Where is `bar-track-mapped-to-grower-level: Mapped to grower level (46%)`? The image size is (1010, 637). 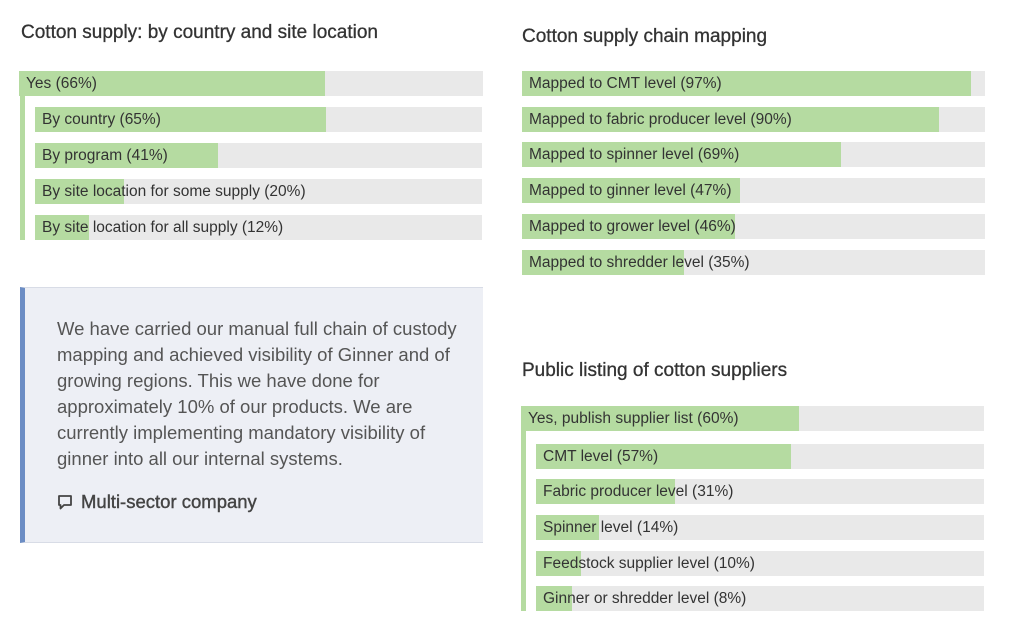
bar-track-mapped-to-grower-level: Mapped to grower level (46%) is located at coordinates (753, 226).